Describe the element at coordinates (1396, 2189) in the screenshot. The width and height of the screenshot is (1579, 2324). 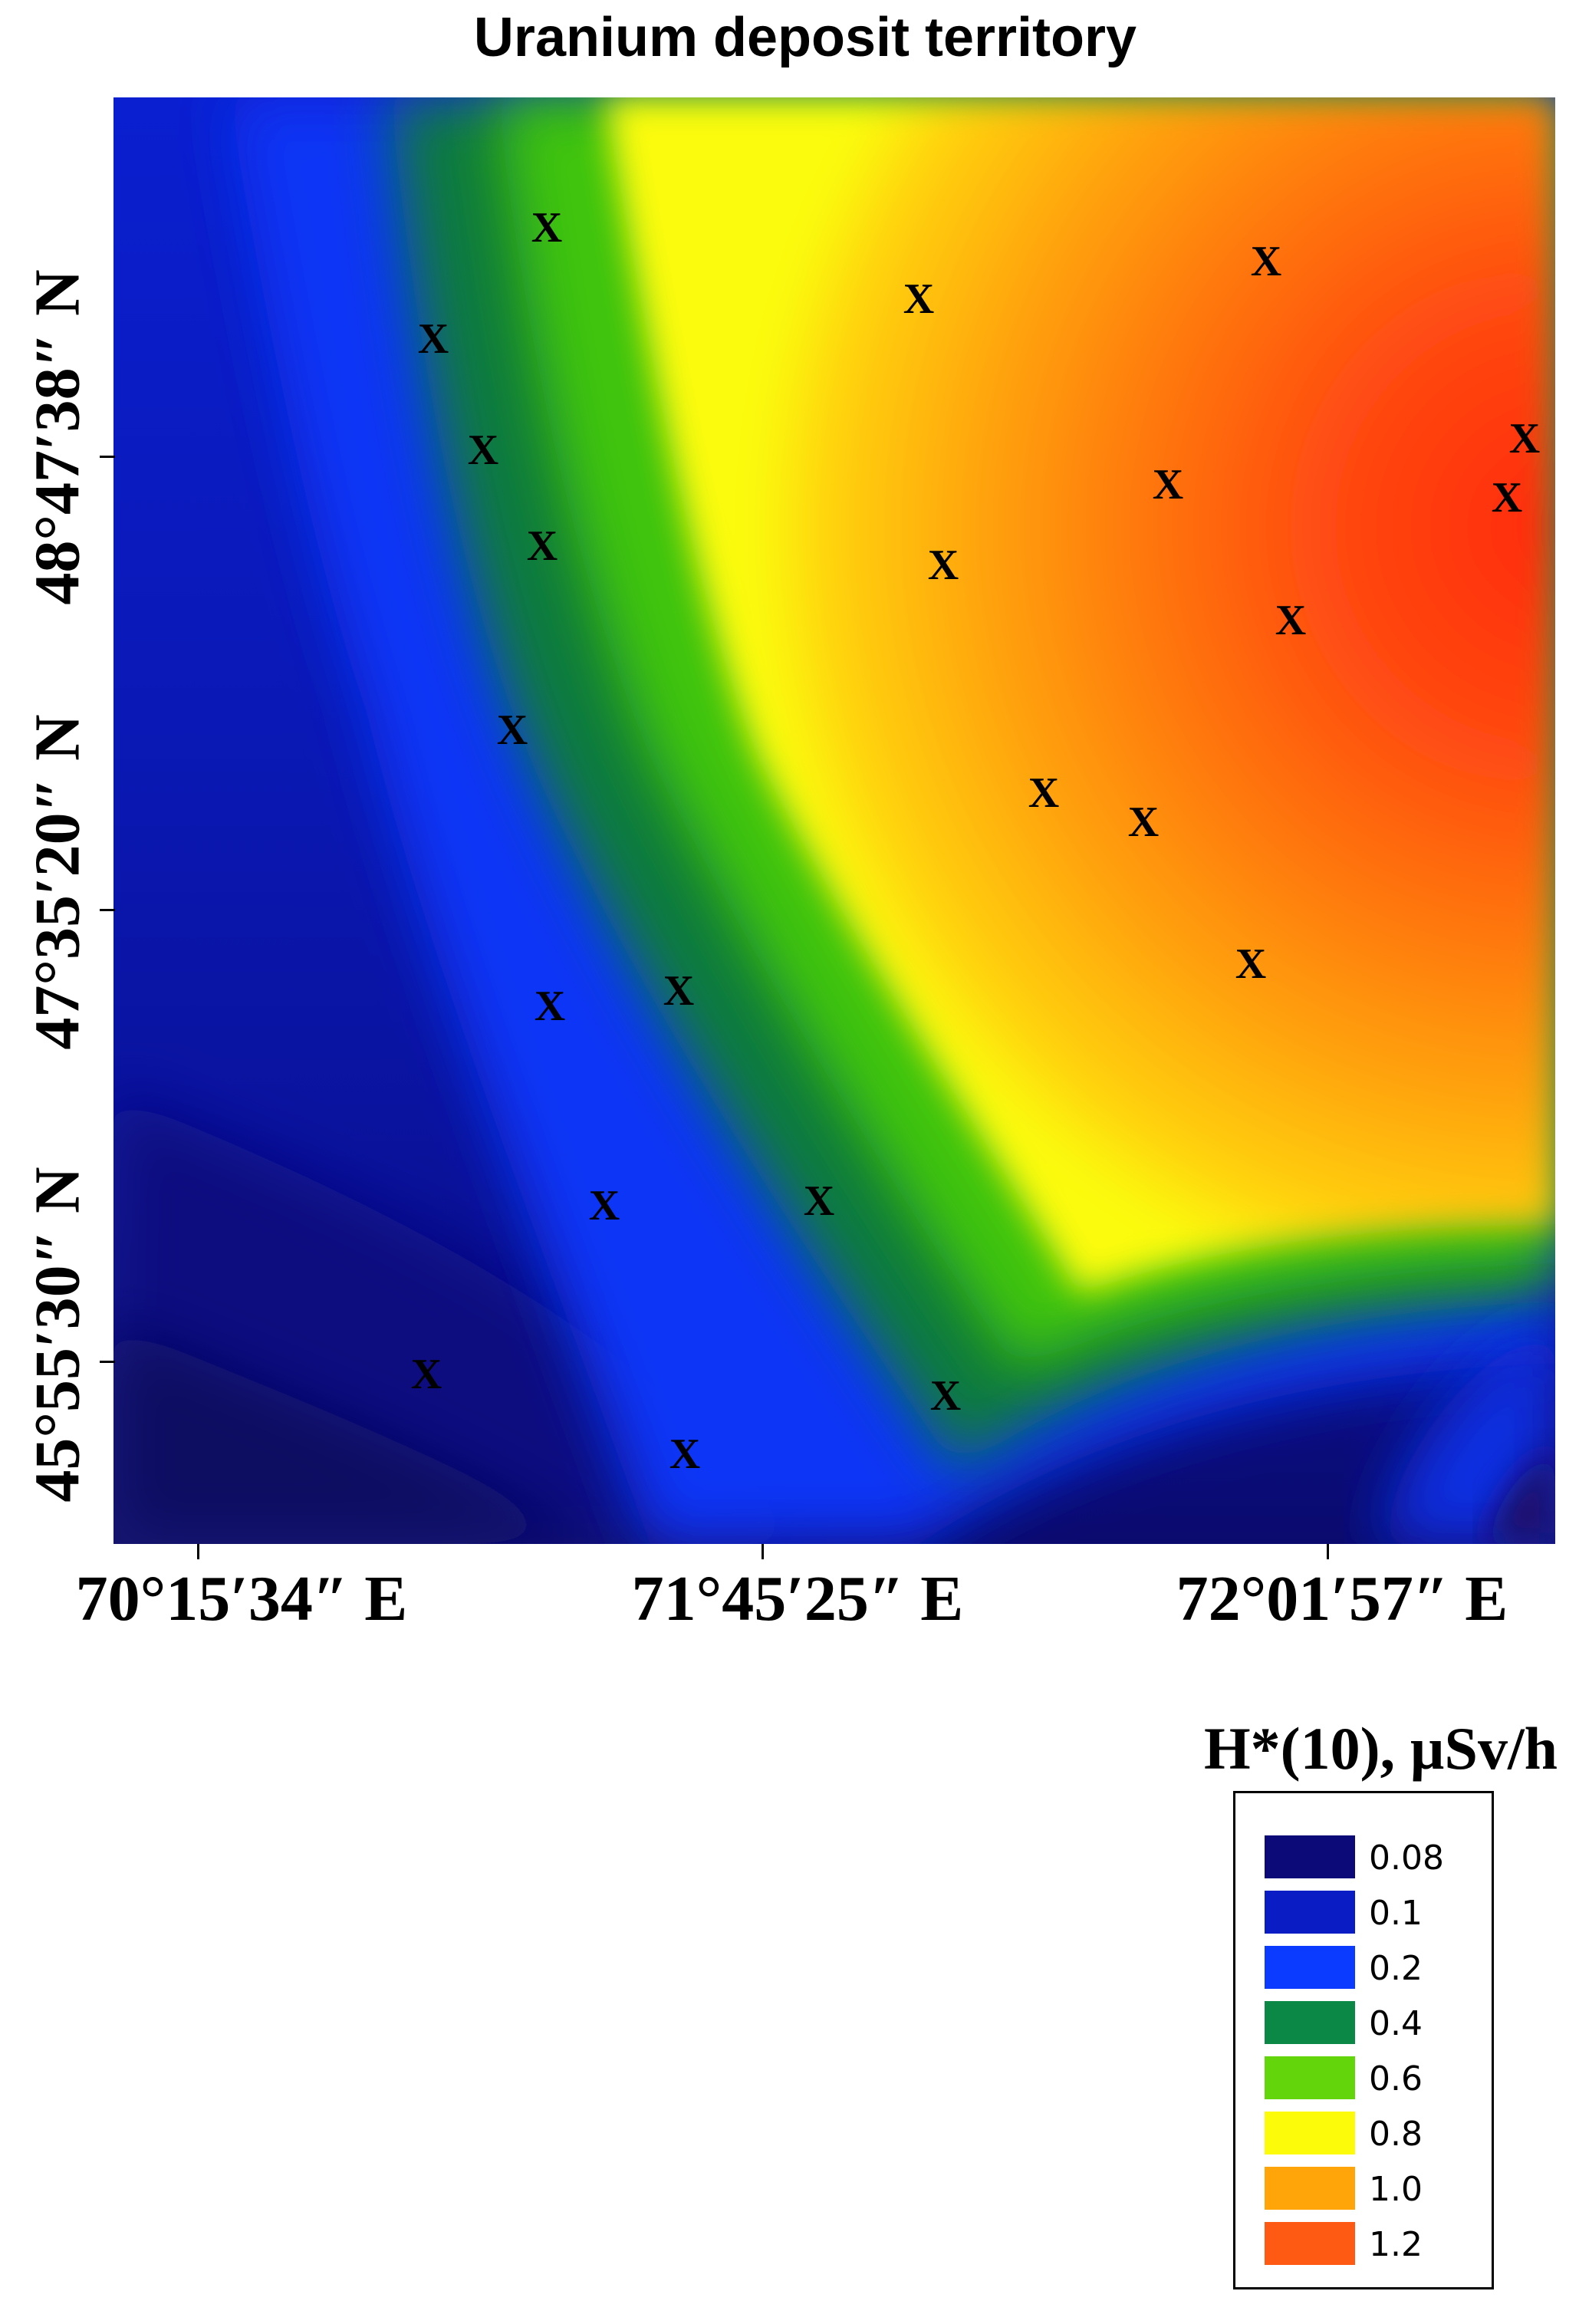
I see `legend-value: 1.0` at that location.